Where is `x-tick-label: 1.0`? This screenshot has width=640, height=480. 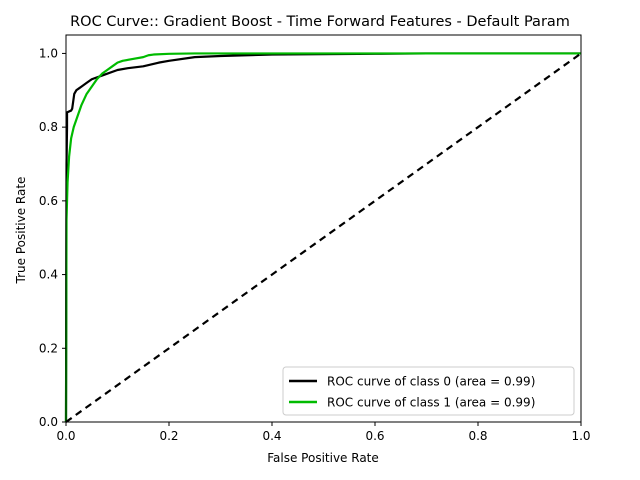 x-tick-label: 1.0 is located at coordinates (580, 436).